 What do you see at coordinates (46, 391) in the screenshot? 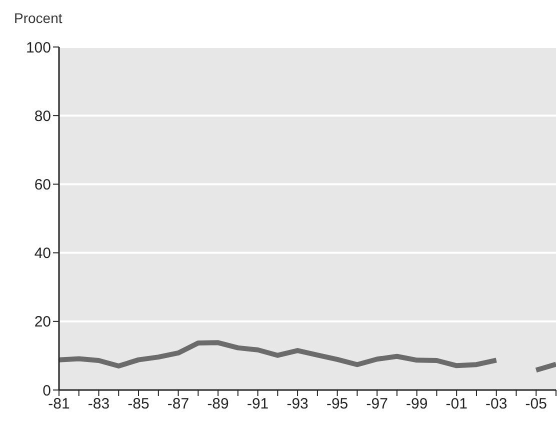
I see `y-tick-label: 0` at bounding box center [46, 391].